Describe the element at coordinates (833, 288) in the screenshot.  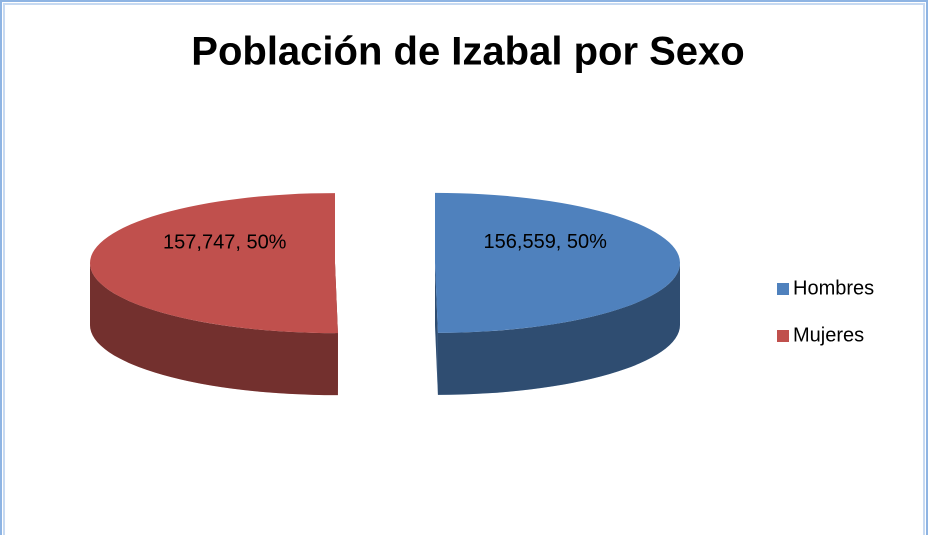
I see `legend-label: Hombres` at that location.